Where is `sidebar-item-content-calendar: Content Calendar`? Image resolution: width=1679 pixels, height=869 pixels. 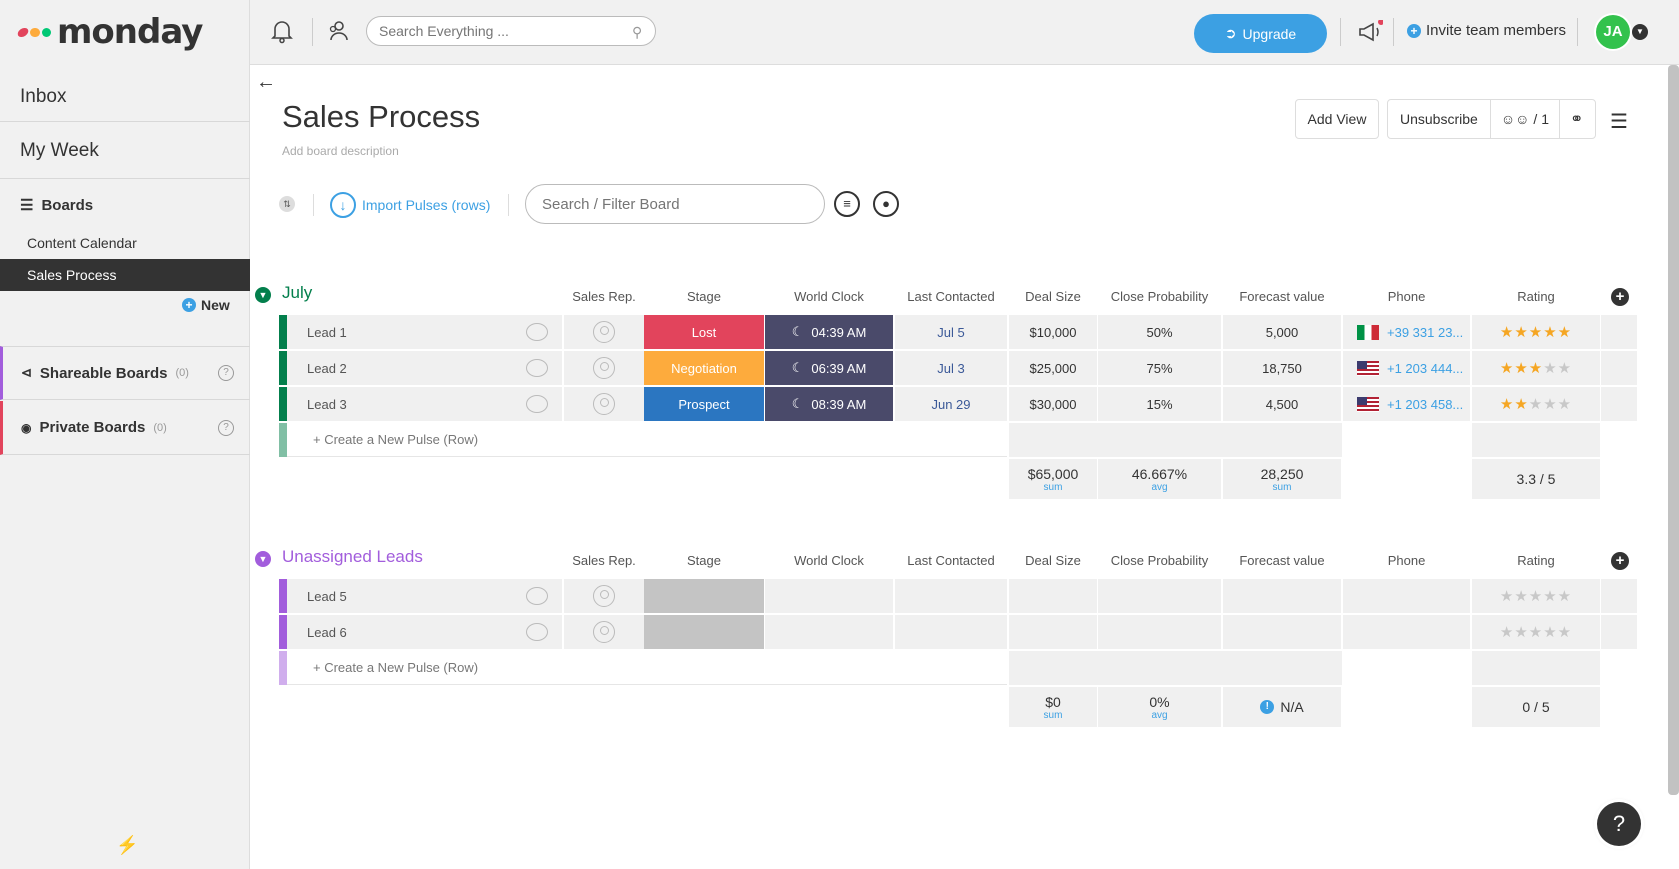
sidebar-item-content-calendar: Content Calendar is located at coordinates (125, 243).